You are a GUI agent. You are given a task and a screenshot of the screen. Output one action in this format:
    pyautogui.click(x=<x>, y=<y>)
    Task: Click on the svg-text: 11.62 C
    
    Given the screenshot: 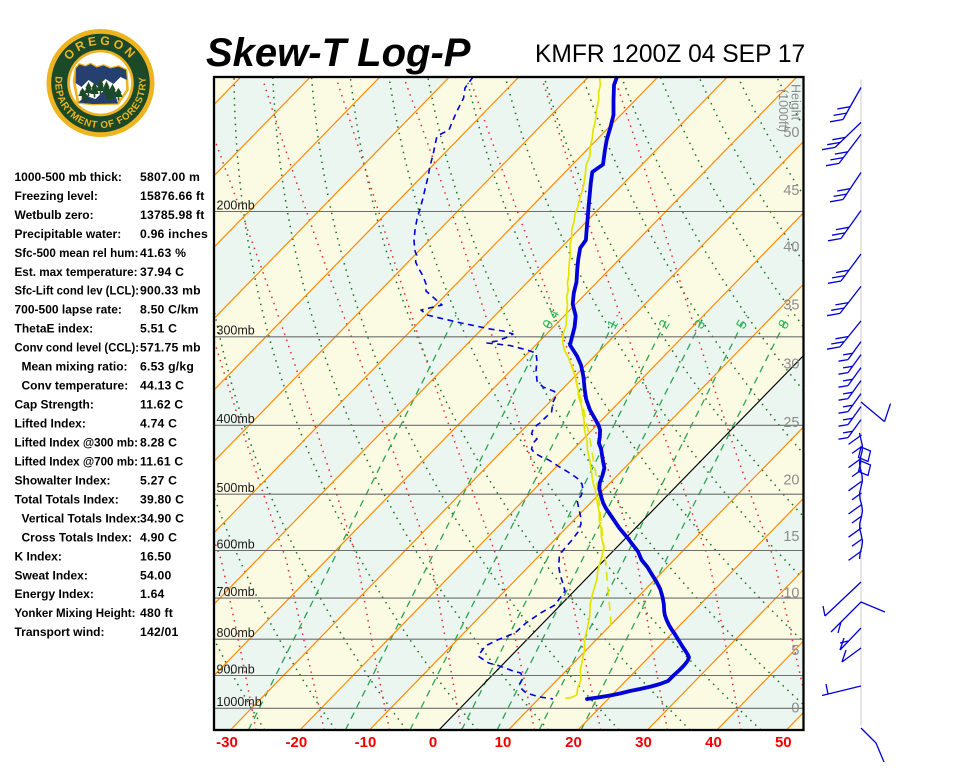 What is the action you would take?
    pyautogui.click(x=161, y=405)
    